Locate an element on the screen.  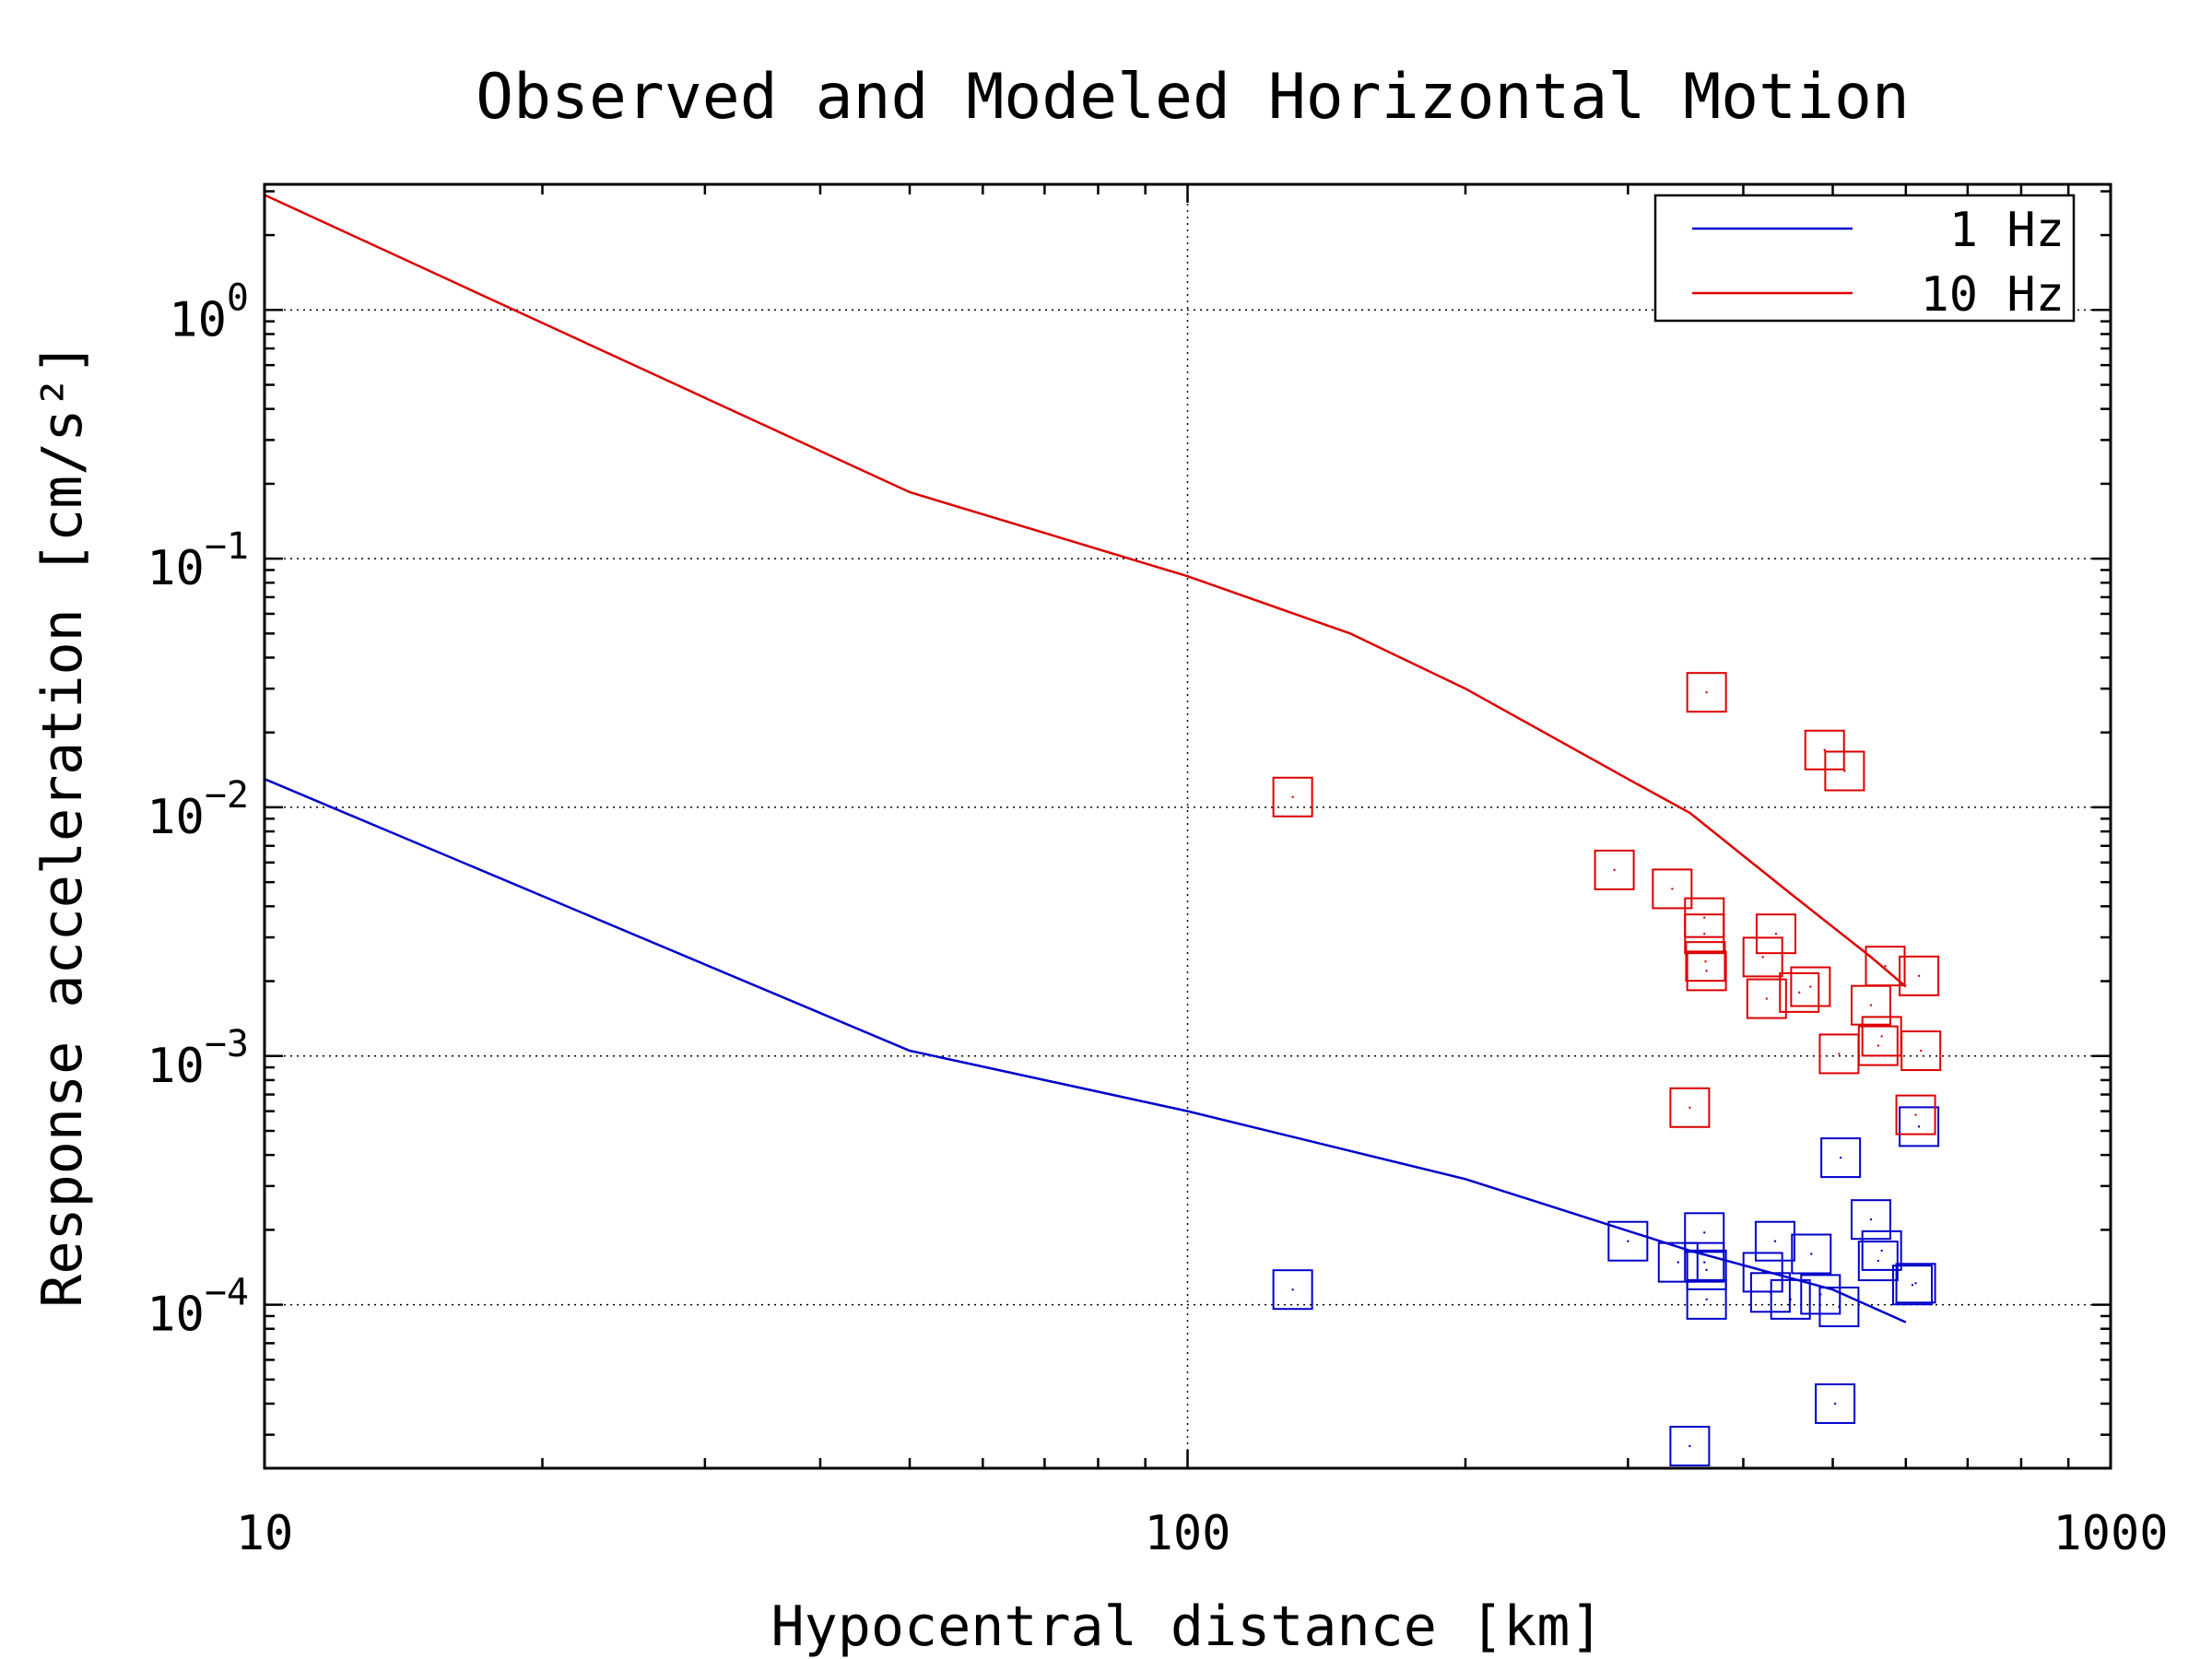
y-tick-label: 10⁻¹ is located at coordinates (198, 560).